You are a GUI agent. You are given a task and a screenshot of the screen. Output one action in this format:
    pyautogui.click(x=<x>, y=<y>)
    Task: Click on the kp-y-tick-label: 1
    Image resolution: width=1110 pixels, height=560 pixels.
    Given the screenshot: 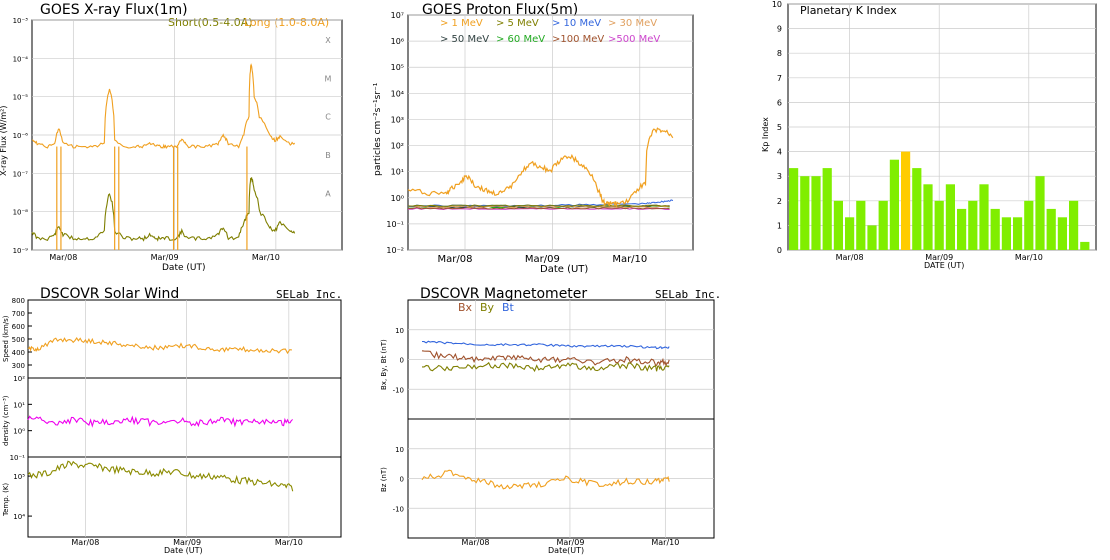 What is the action you would take?
    pyautogui.click(x=779, y=225)
    